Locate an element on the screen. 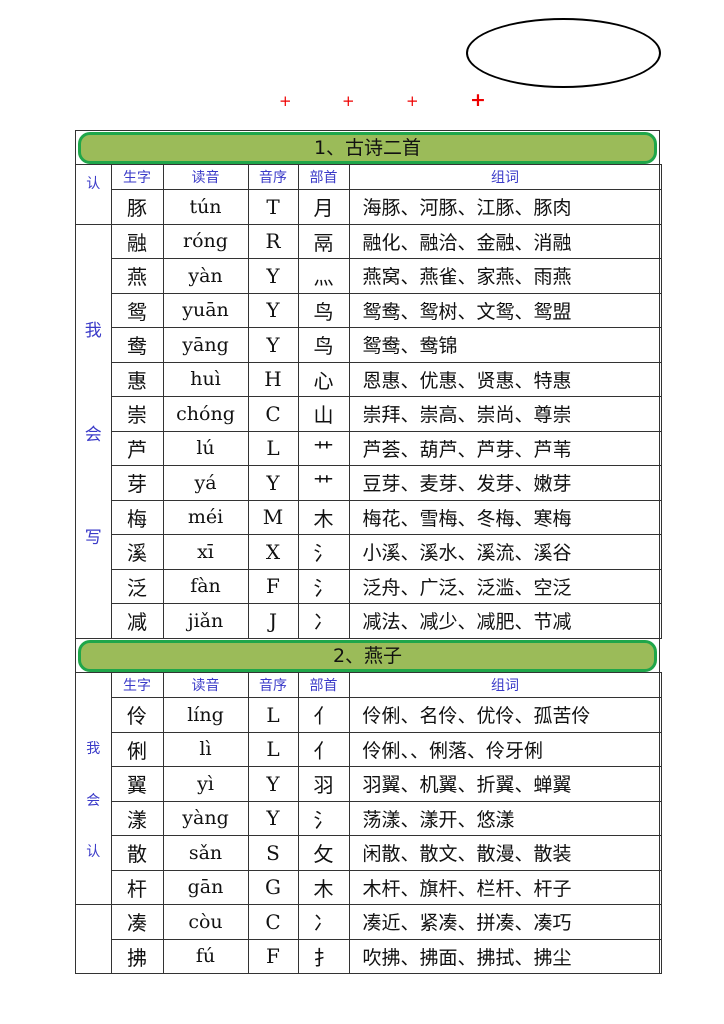 This screenshot has height=1024, width=724. radical-cell: 羽 is located at coordinates (323, 784).